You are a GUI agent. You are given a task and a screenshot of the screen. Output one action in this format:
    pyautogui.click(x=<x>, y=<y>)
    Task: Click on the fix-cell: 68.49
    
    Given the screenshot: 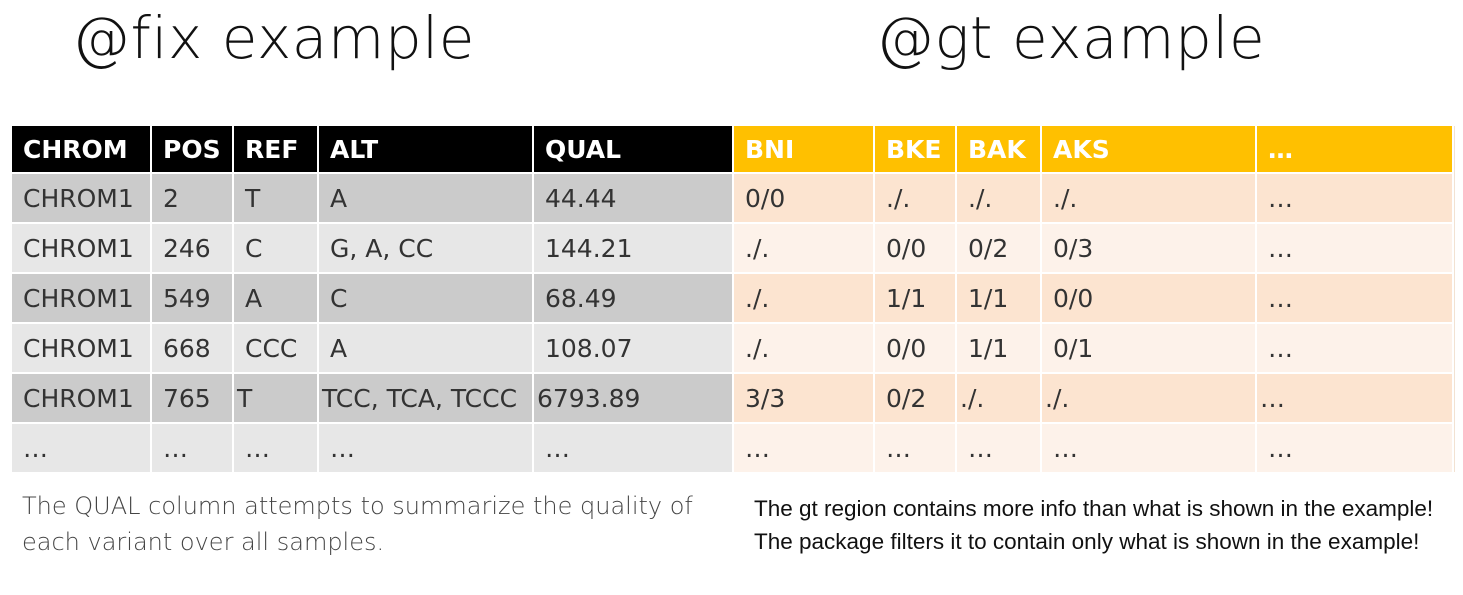 What is the action you would take?
    pyautogui.click(x=634, y=297)
    